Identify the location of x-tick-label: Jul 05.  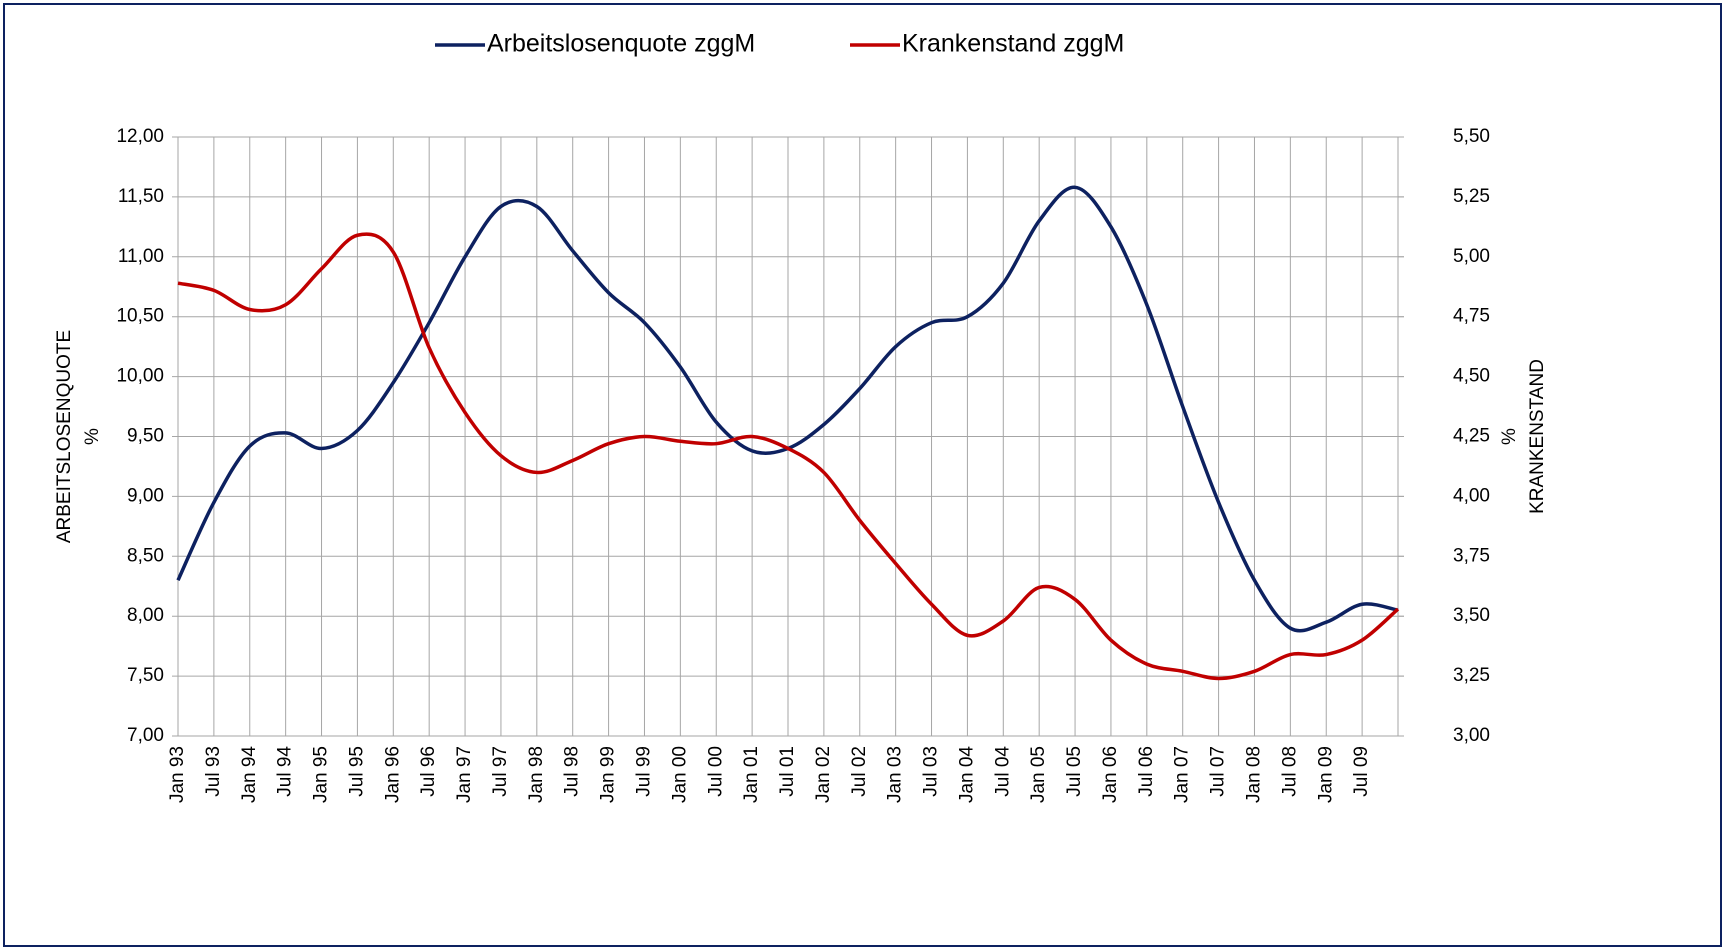
(1074, 771).